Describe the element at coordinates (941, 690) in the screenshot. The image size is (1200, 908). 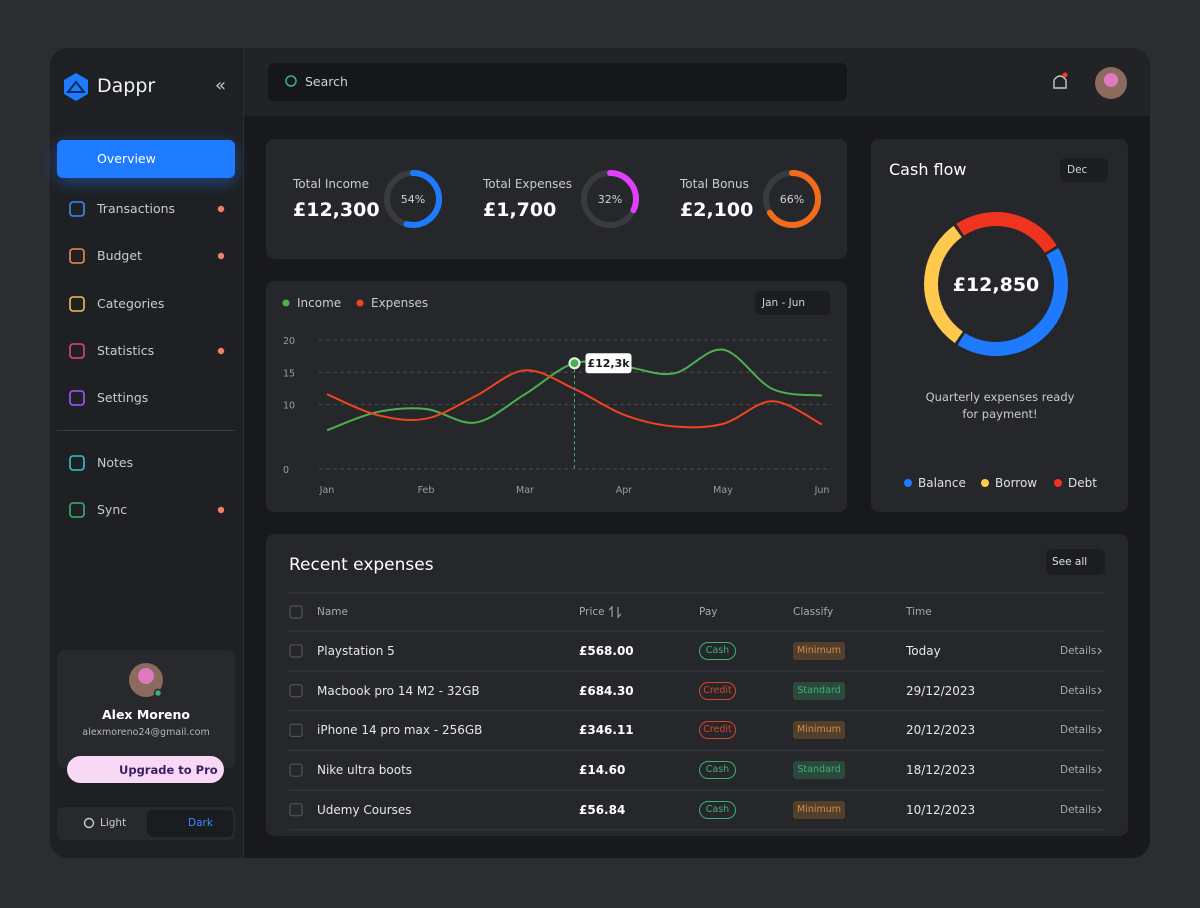
I see `item-time: 29/12/2023` at that location.